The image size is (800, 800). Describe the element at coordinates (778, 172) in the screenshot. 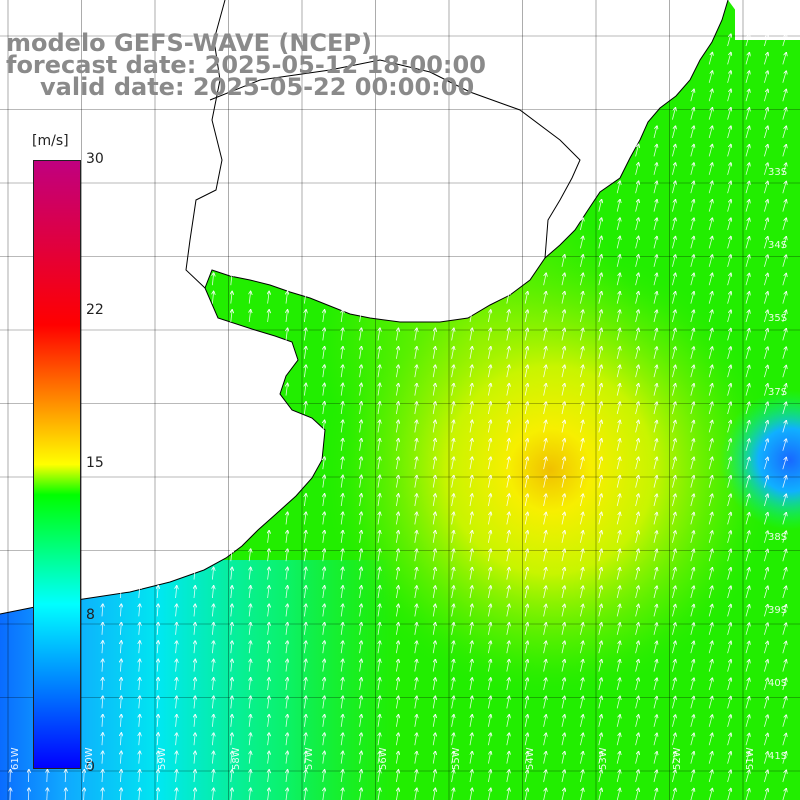

I see `latitude-label: 33S` at that location.